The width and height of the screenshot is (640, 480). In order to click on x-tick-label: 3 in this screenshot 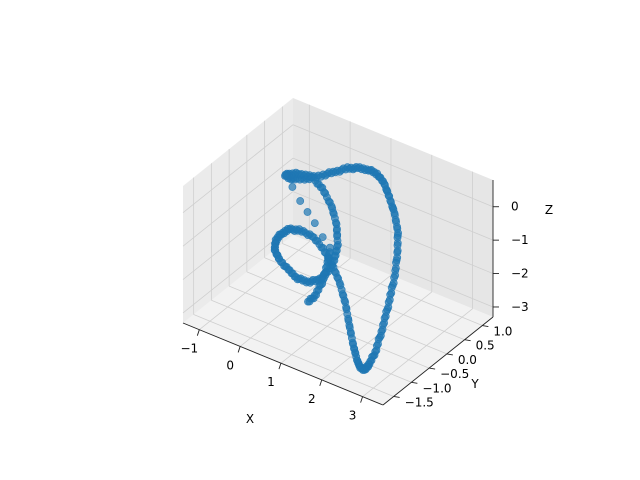, I will do `click(353, 416)`.